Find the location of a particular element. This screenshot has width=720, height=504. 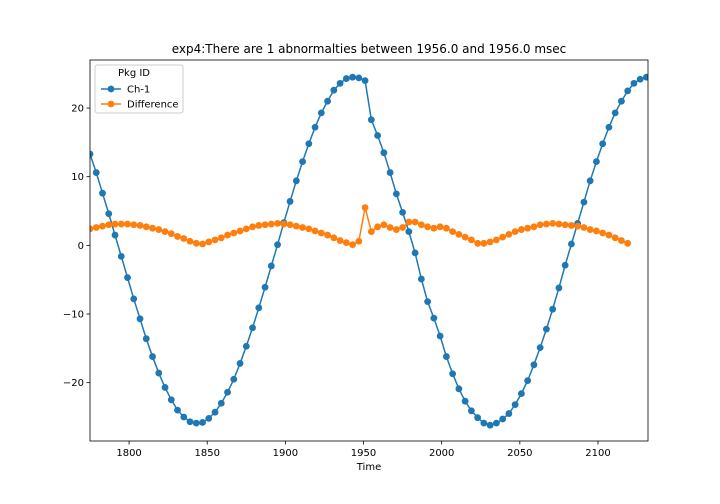

legend-box is located at coordinates (139, 89).